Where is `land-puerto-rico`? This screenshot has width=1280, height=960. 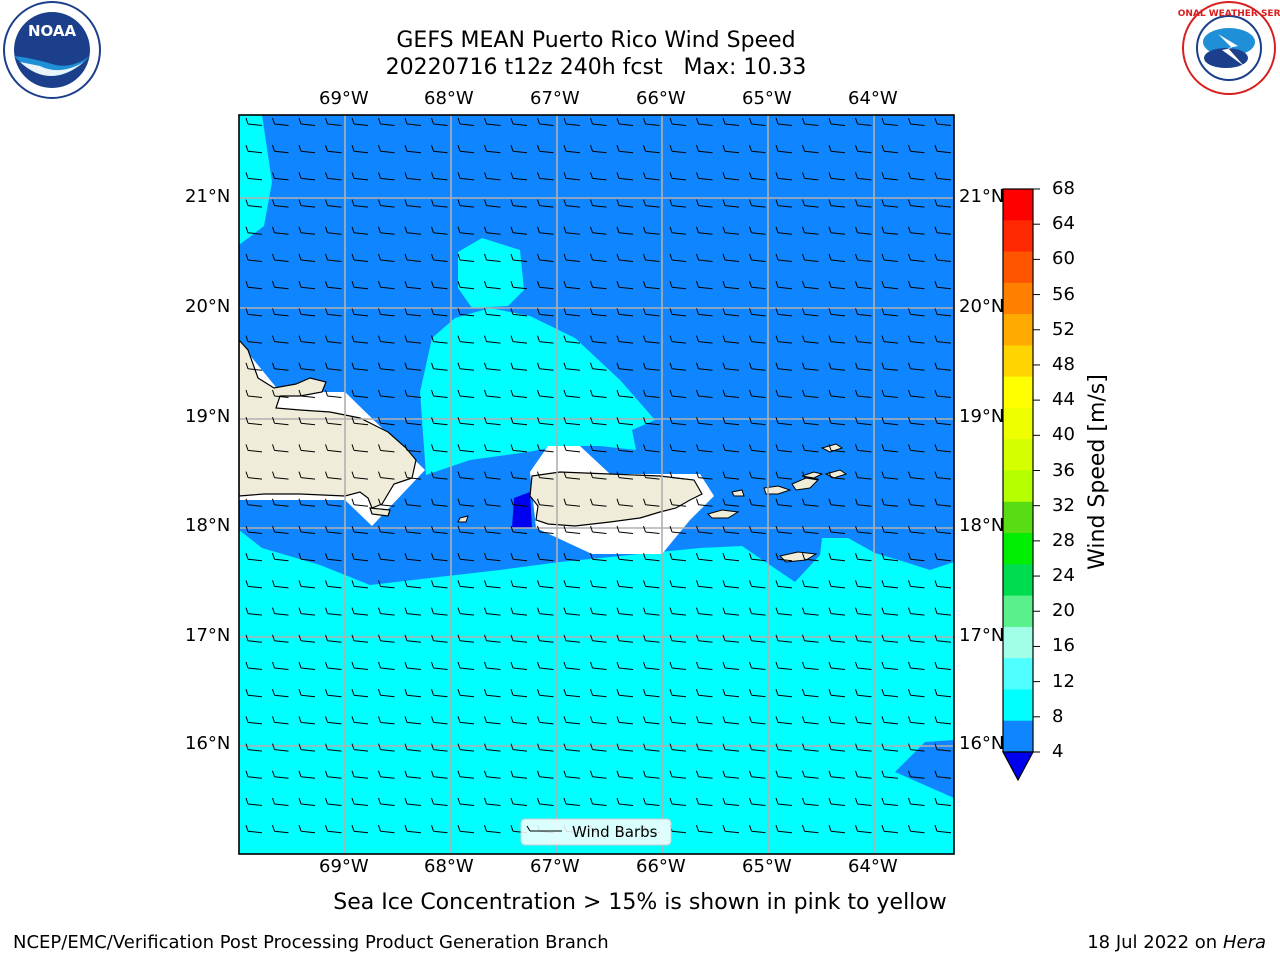 land-puerto-rico is located at coordinates (616, 499).